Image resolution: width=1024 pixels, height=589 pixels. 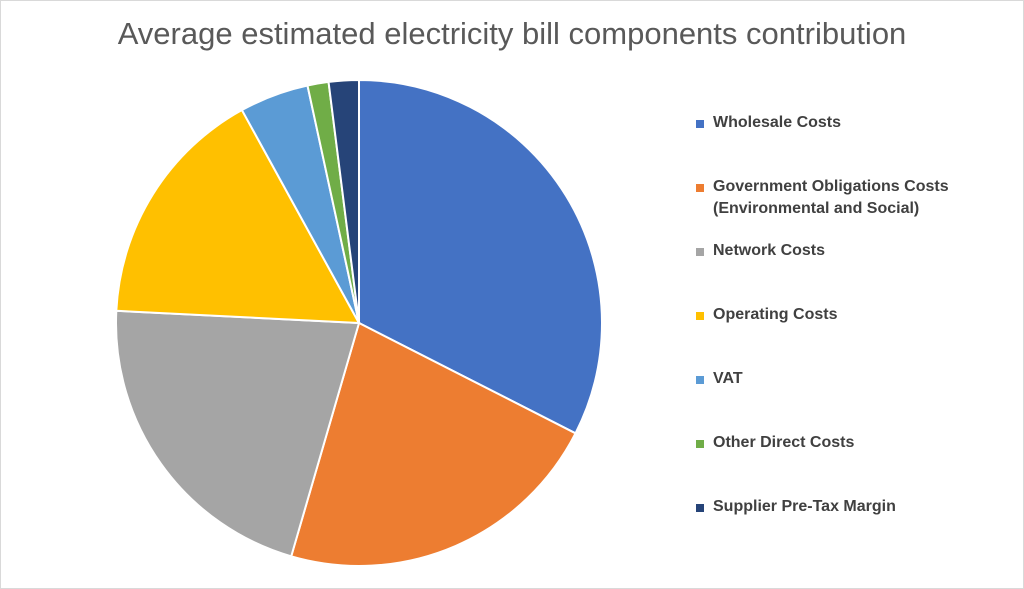 I want to click on legend-label: Network Costs, so click(x=769, y=250).